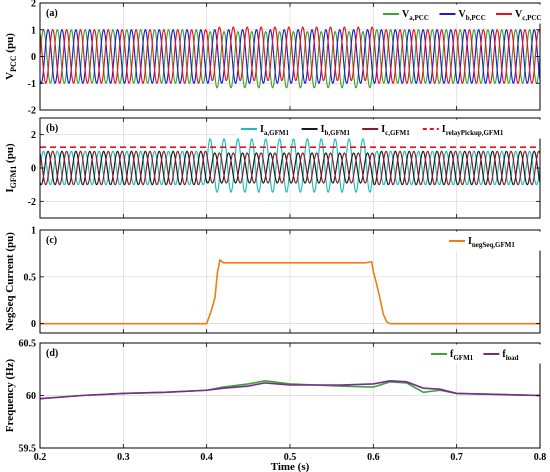  What do you see at coordinates (52, 13) in the screenshot?
I see `panel-label: (a)` at bounding box center [52, 13].